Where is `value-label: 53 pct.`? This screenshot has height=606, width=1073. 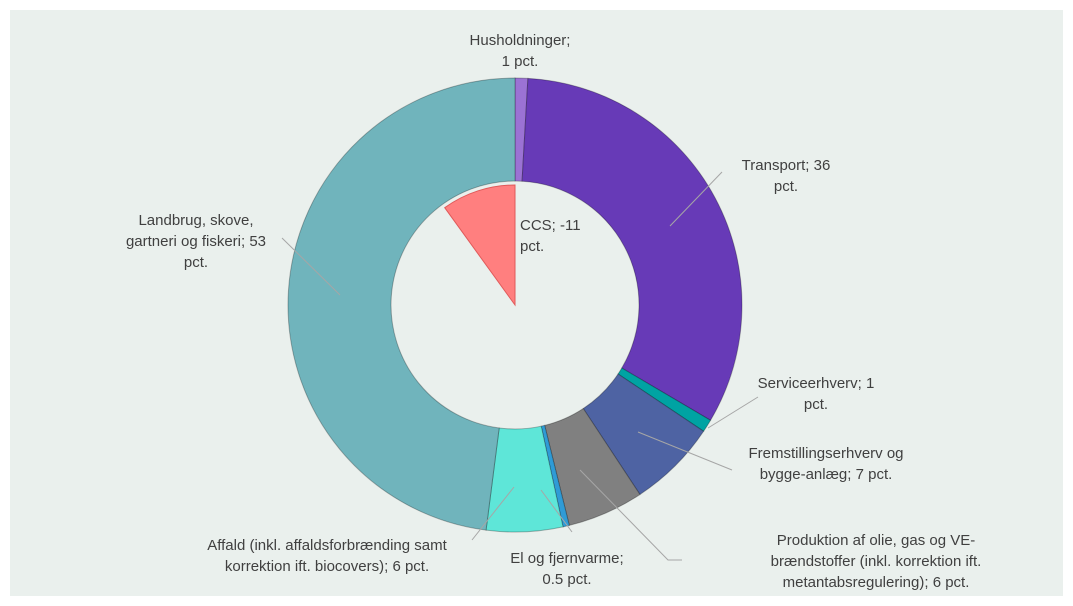 value-label: 53 pct. is located at coordinates (225, 252).